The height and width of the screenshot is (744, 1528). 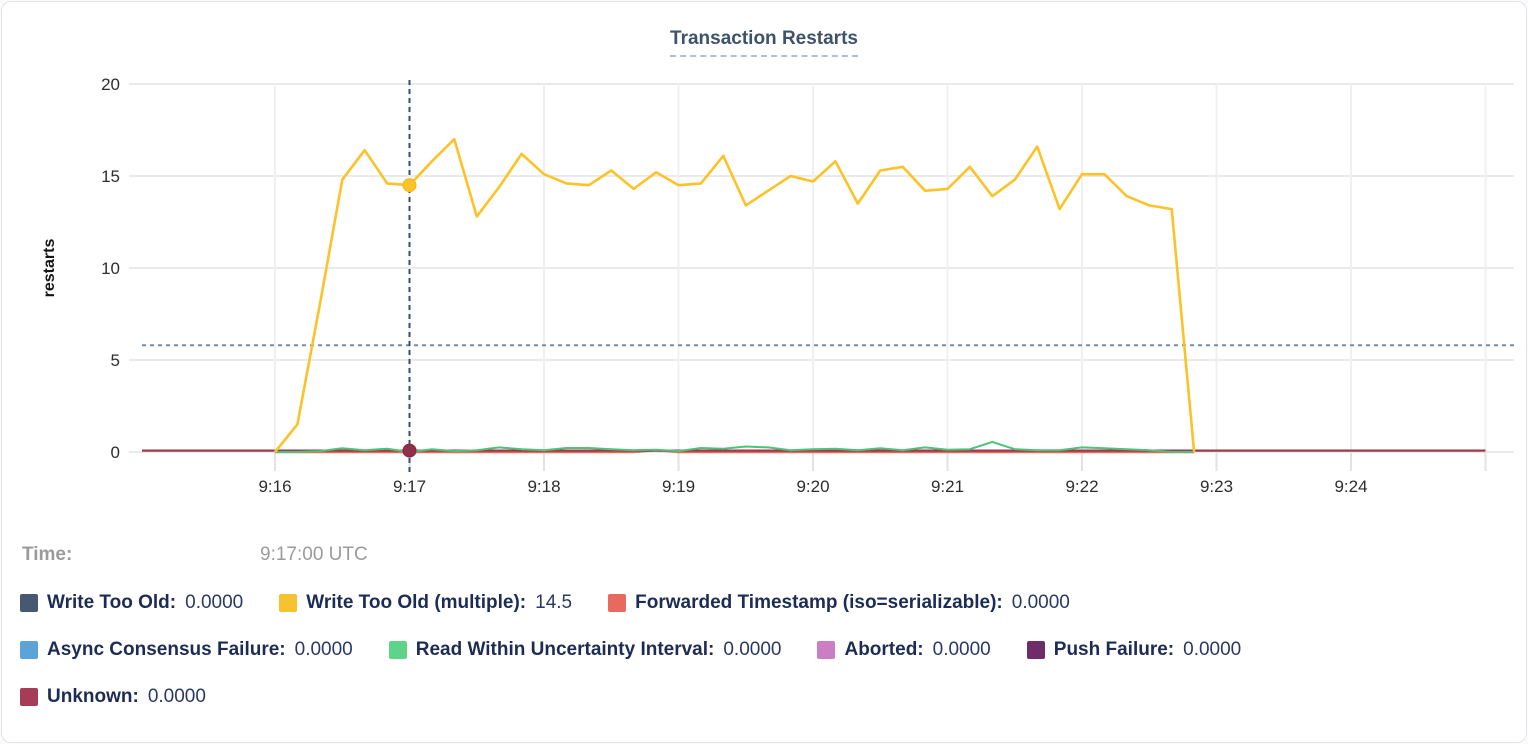 I want to click on legend-series-label: Push Failure:, so click(x=1114, y=649).